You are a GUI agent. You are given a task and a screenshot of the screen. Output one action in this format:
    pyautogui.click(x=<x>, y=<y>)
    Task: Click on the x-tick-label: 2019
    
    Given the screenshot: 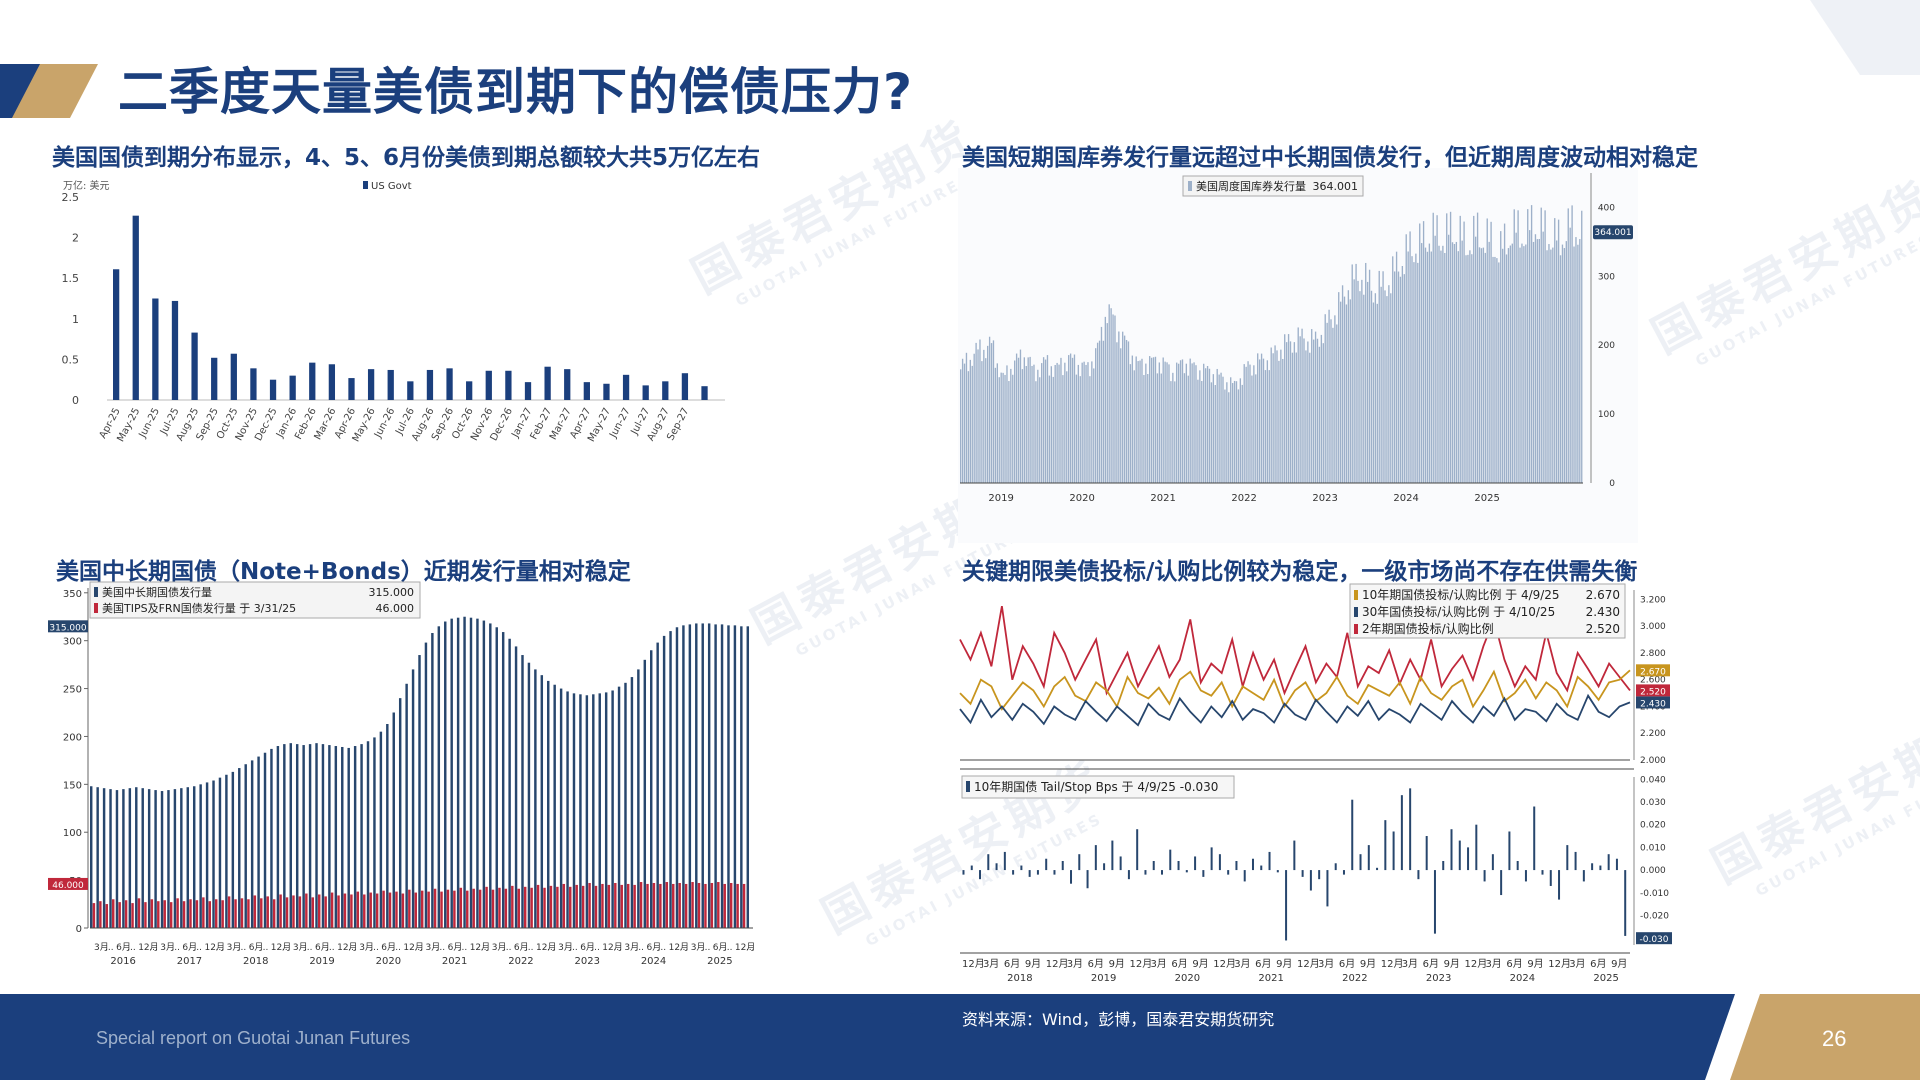 What is the action you would take?
    pyautogui.click(x=1000, y=498)
    